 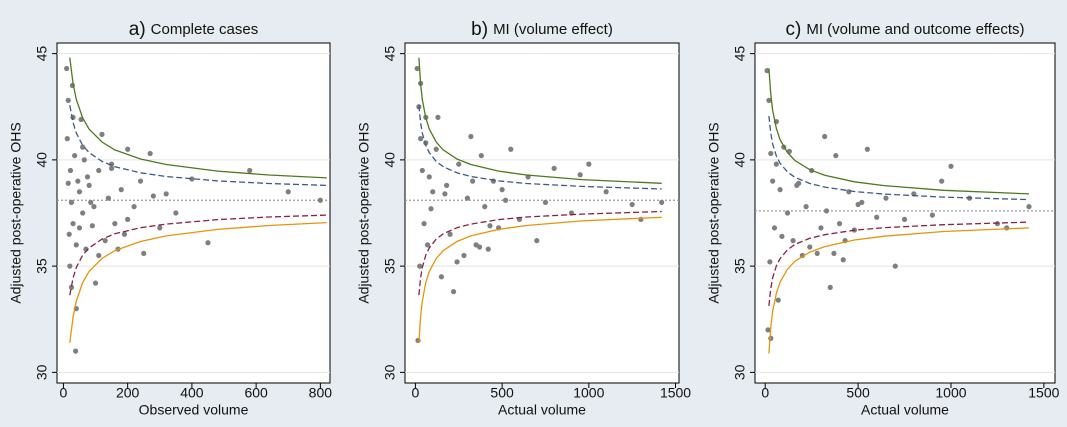 I want to click on panel-title-text: MI (volume effect), so click(x=553, y=29).